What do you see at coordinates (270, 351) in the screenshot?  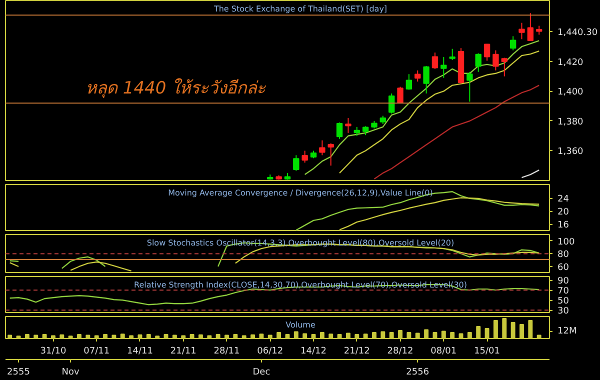 I see `x-tick-label: 06/12` at bounding box center [270, 351].